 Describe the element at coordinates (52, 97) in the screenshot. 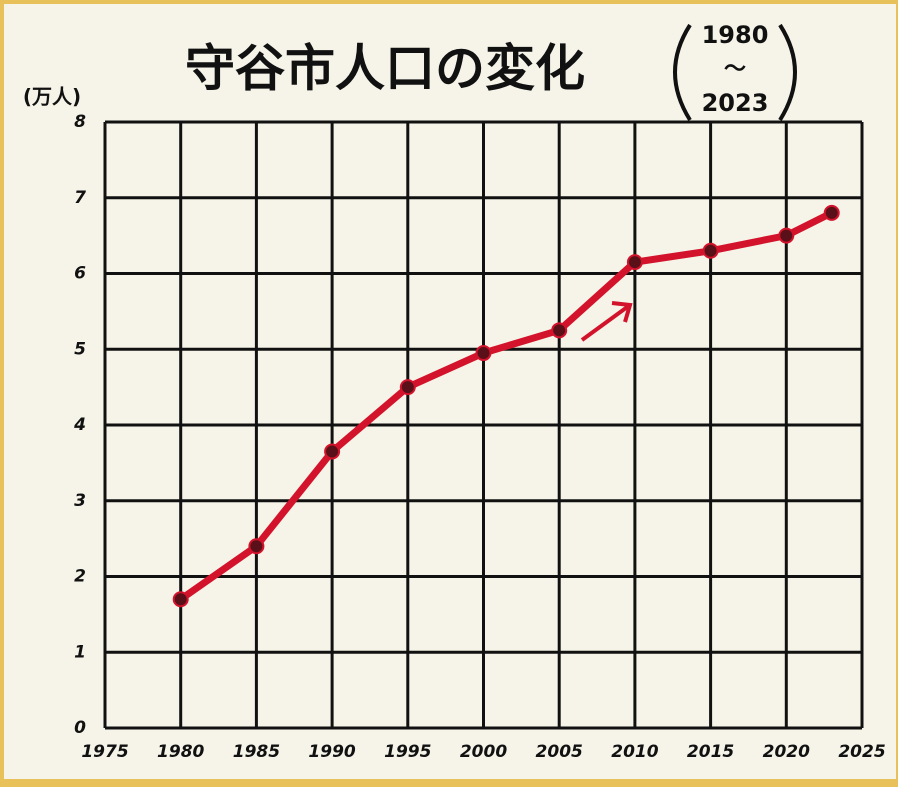

I see `y-axis-label: (万人)` at that location.